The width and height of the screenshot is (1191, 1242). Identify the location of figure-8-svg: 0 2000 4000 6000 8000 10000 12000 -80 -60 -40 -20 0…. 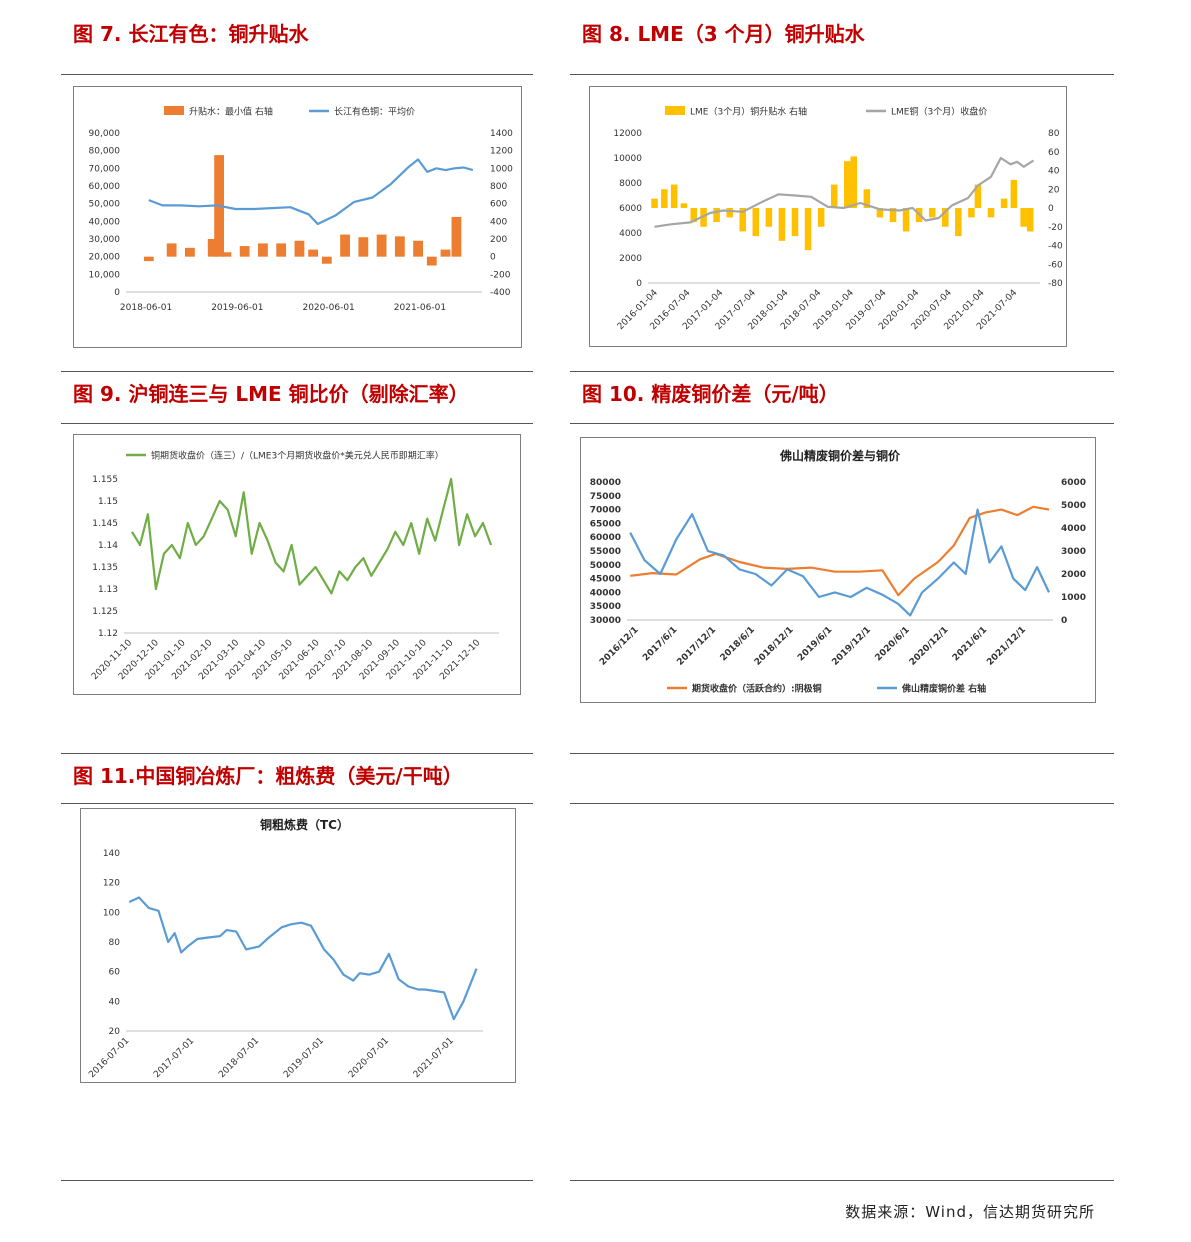
(838, 219).